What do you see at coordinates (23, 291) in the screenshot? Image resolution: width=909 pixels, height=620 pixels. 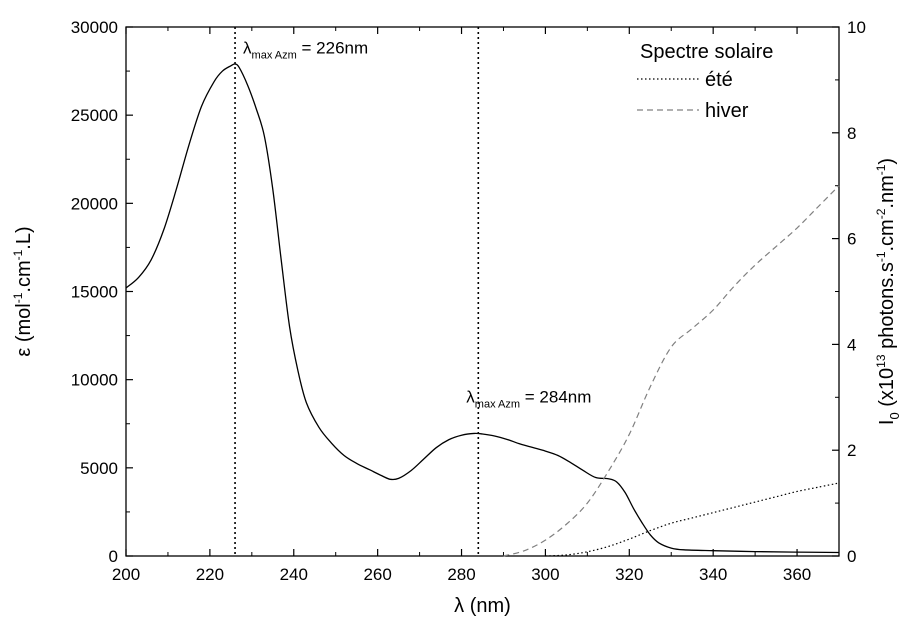 I see `y-axis-title: ε (mol-1.cm-1.L)` at bounding box center [23, 291].